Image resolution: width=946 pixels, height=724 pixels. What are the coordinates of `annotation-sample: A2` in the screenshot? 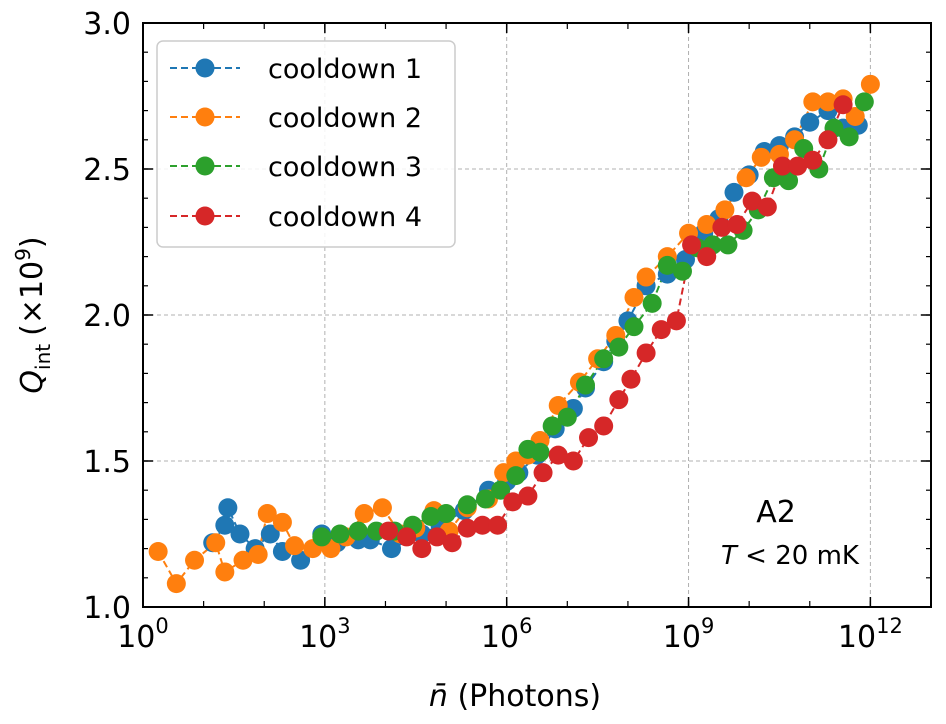 It's located at (776, 512).